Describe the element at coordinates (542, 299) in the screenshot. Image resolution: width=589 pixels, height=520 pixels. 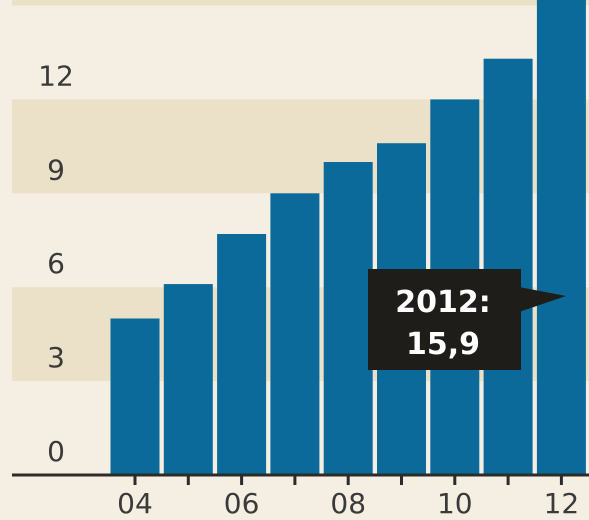
I see `callout-pointer` at that location.